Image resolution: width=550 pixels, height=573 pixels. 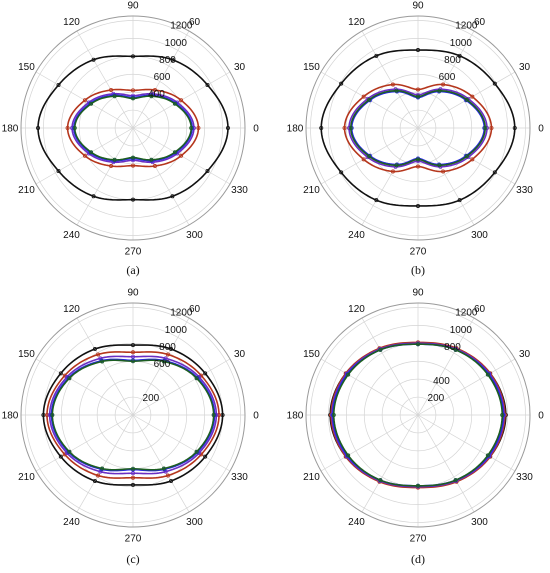 I want to click on angle-tick-label: 300, so click(x=479, y=522).